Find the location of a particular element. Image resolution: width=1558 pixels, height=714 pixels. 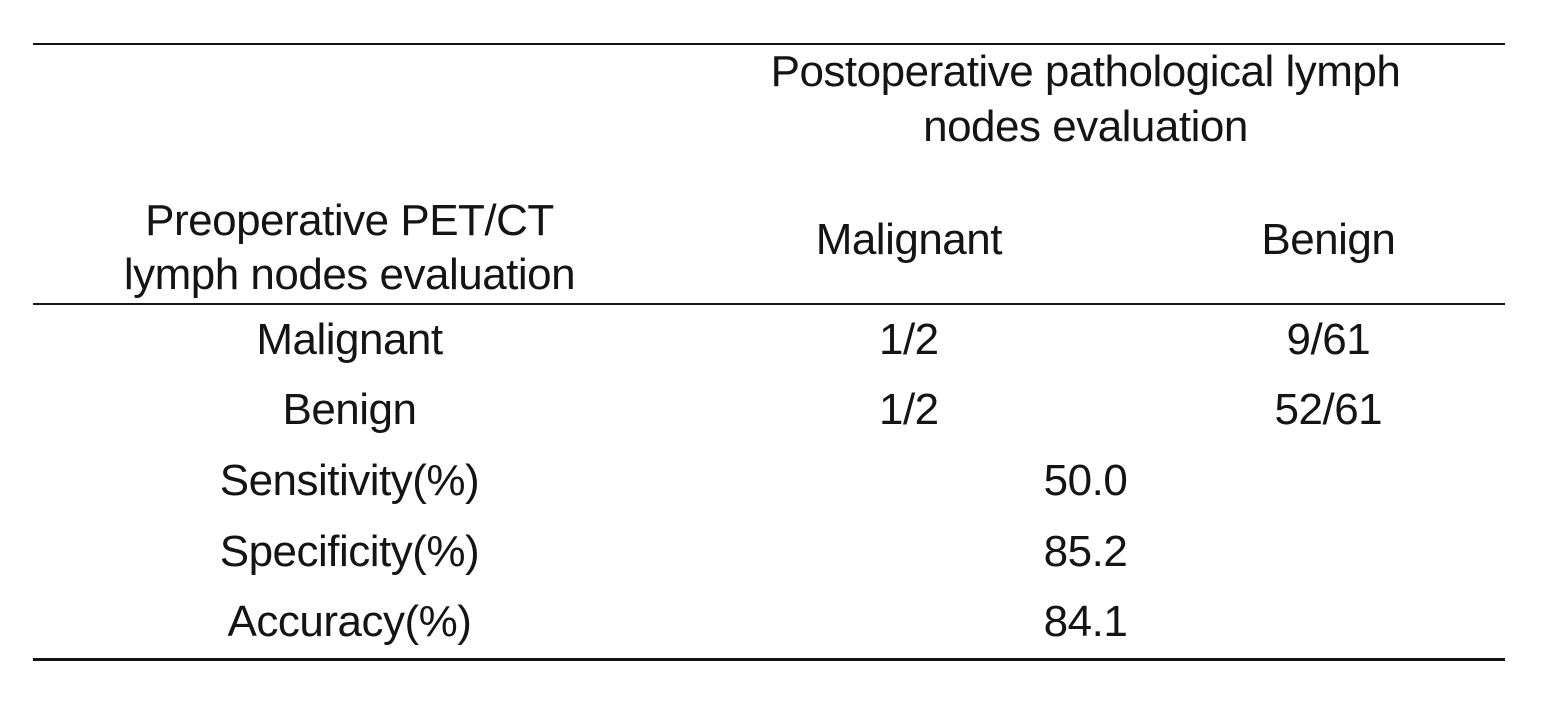

table-row-sensitivity: Sensitivity(%) 50.0 is located at coordinates (769, 481).